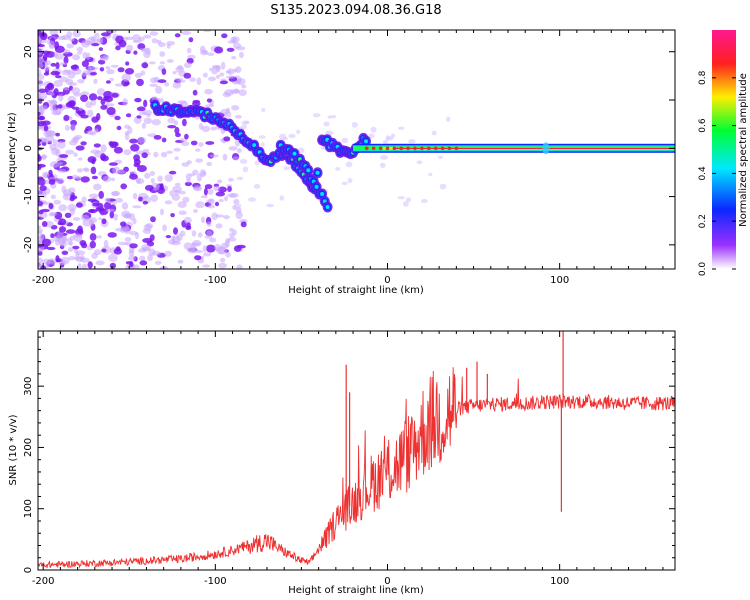 The width and height of the screenshot is (750, 600). What do you see at coordinates (28, 386) in the screenshot?
I see `y-tick-label: 300` at bounding box center [28, 386].